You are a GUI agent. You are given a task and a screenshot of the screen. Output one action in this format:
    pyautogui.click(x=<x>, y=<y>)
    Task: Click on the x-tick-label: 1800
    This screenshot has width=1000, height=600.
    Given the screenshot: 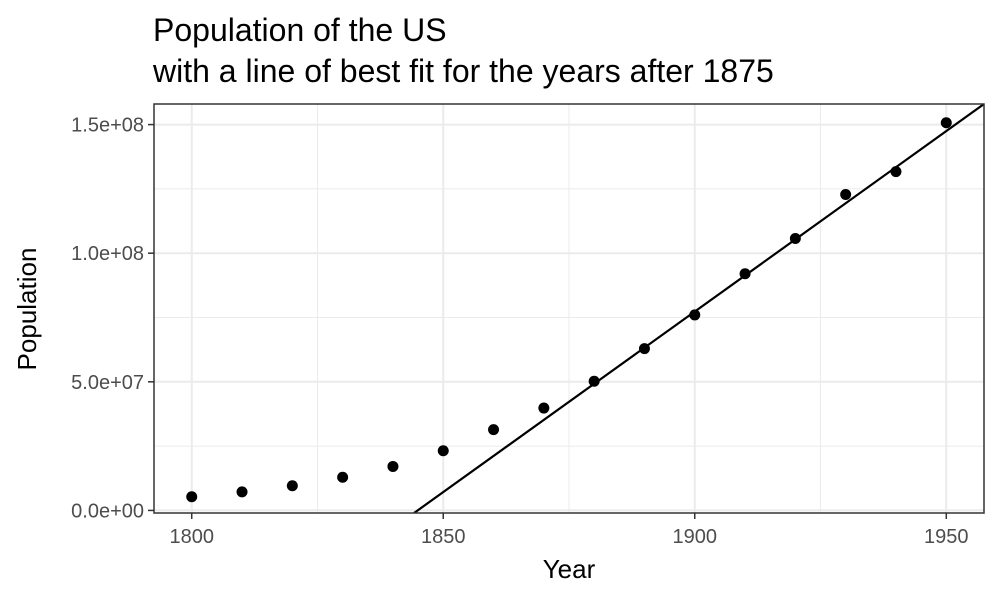 What is the action you would take?
    pyautogui.click(x=191, y=537)
    